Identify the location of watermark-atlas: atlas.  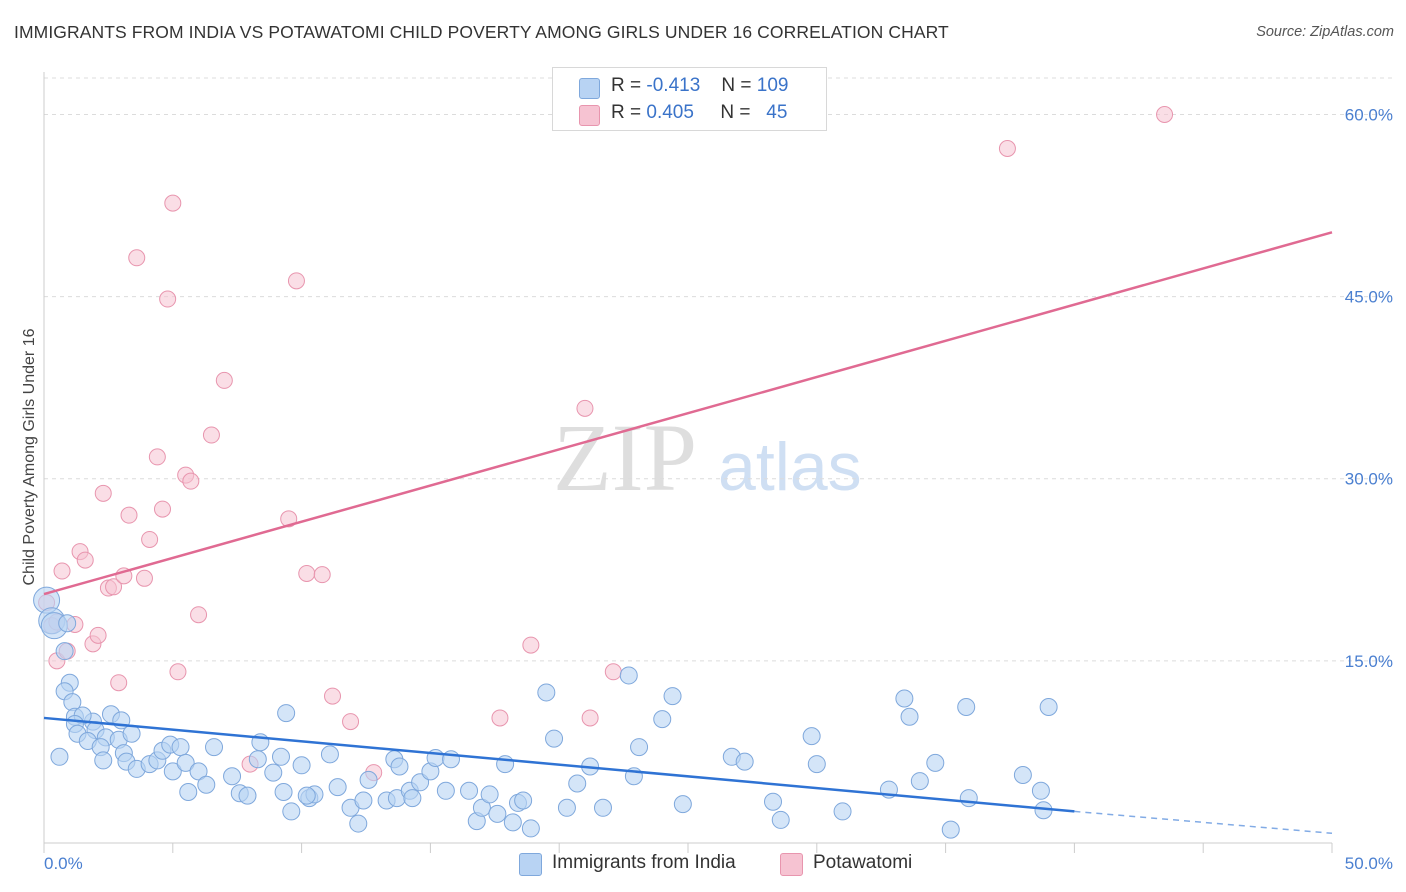
(790, 467).